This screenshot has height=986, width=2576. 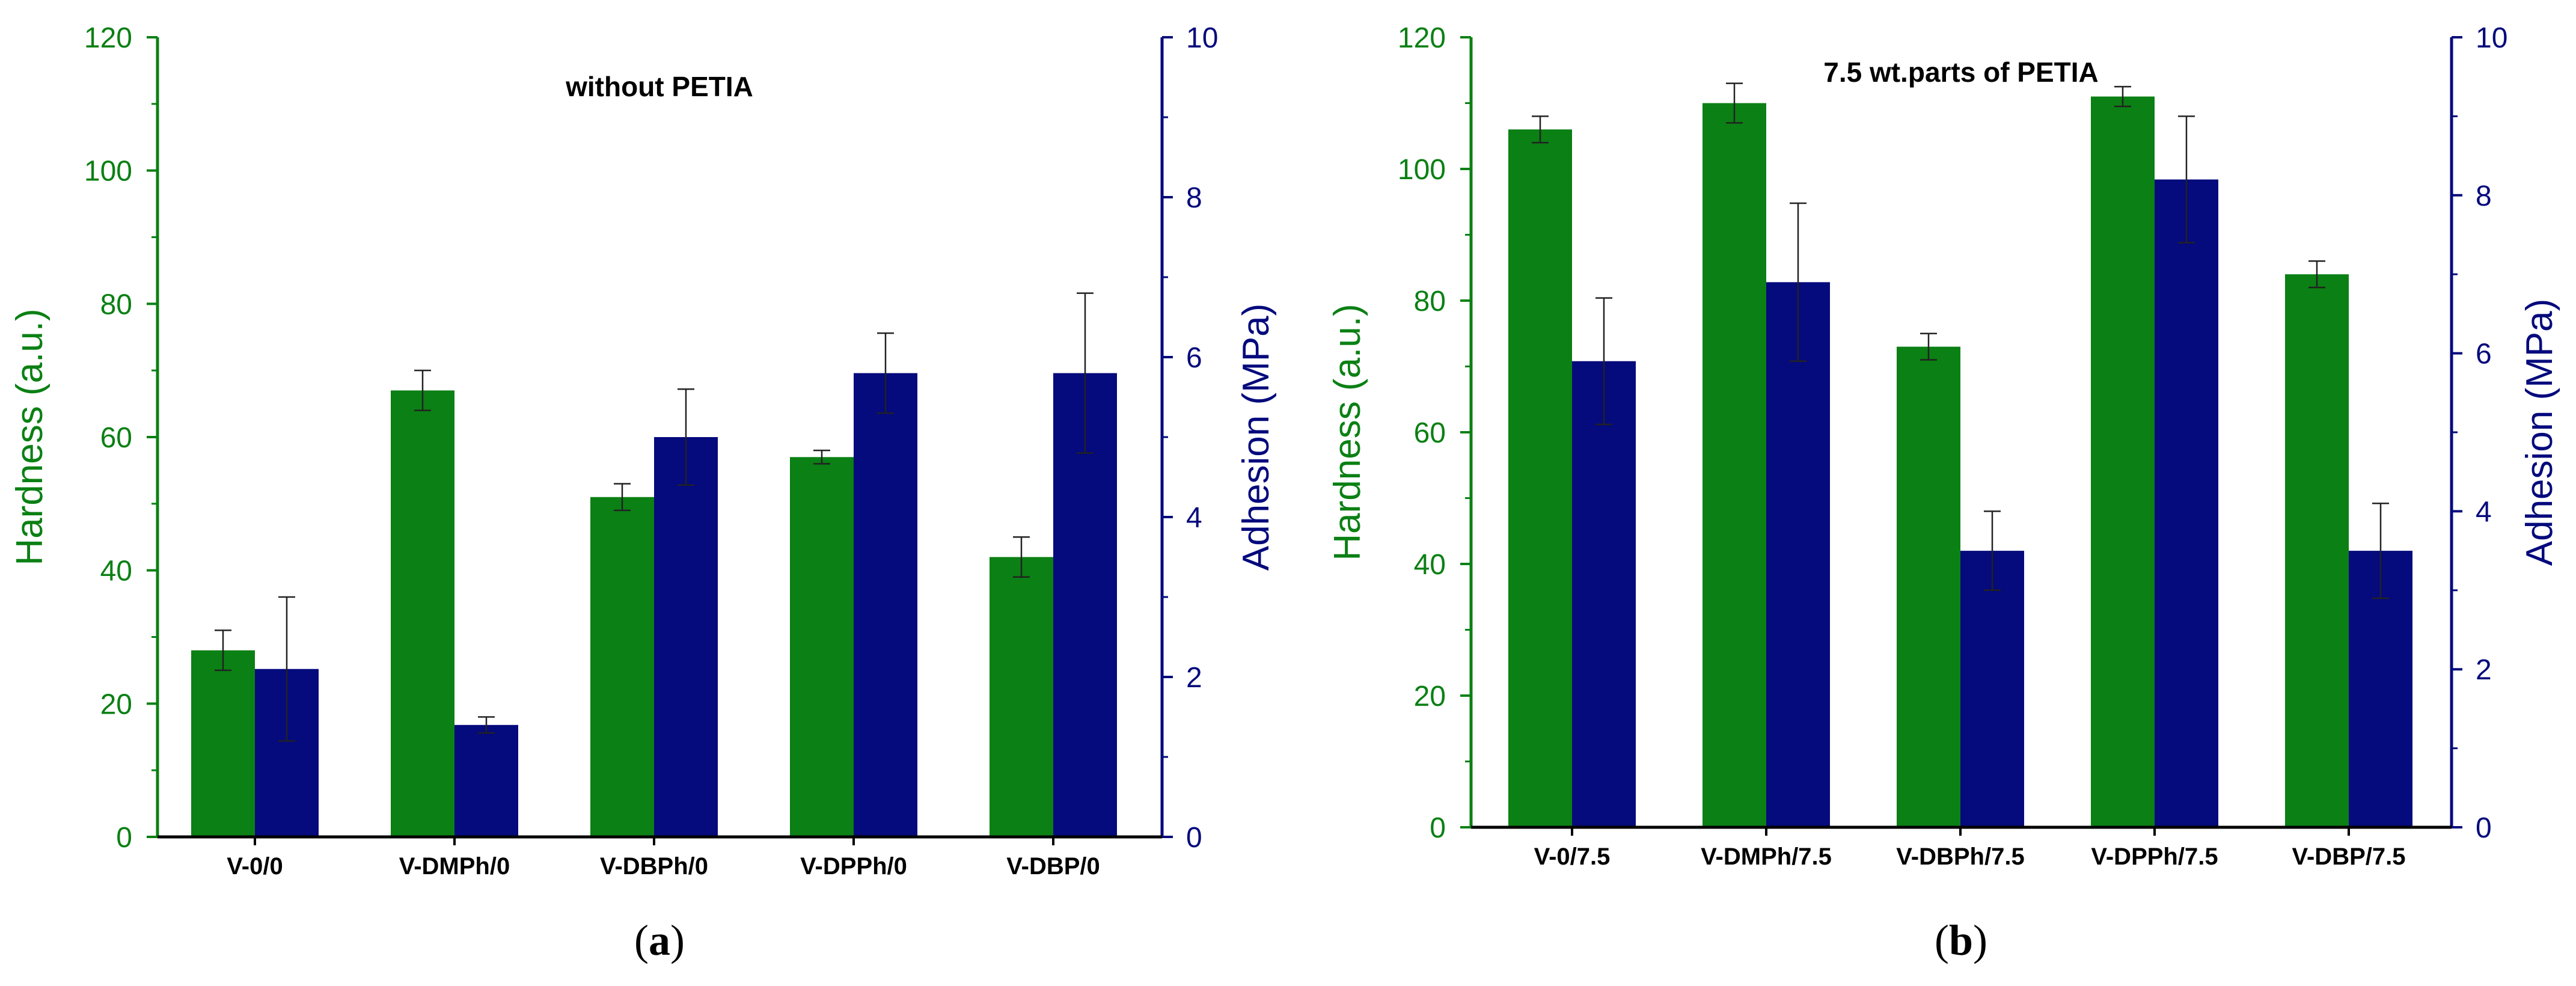 What do you see at coordinates (853, 866) in the screenshot?
I see `panel-a-xtick-label: V-DPPh/0` at bounding box center [853, 866].